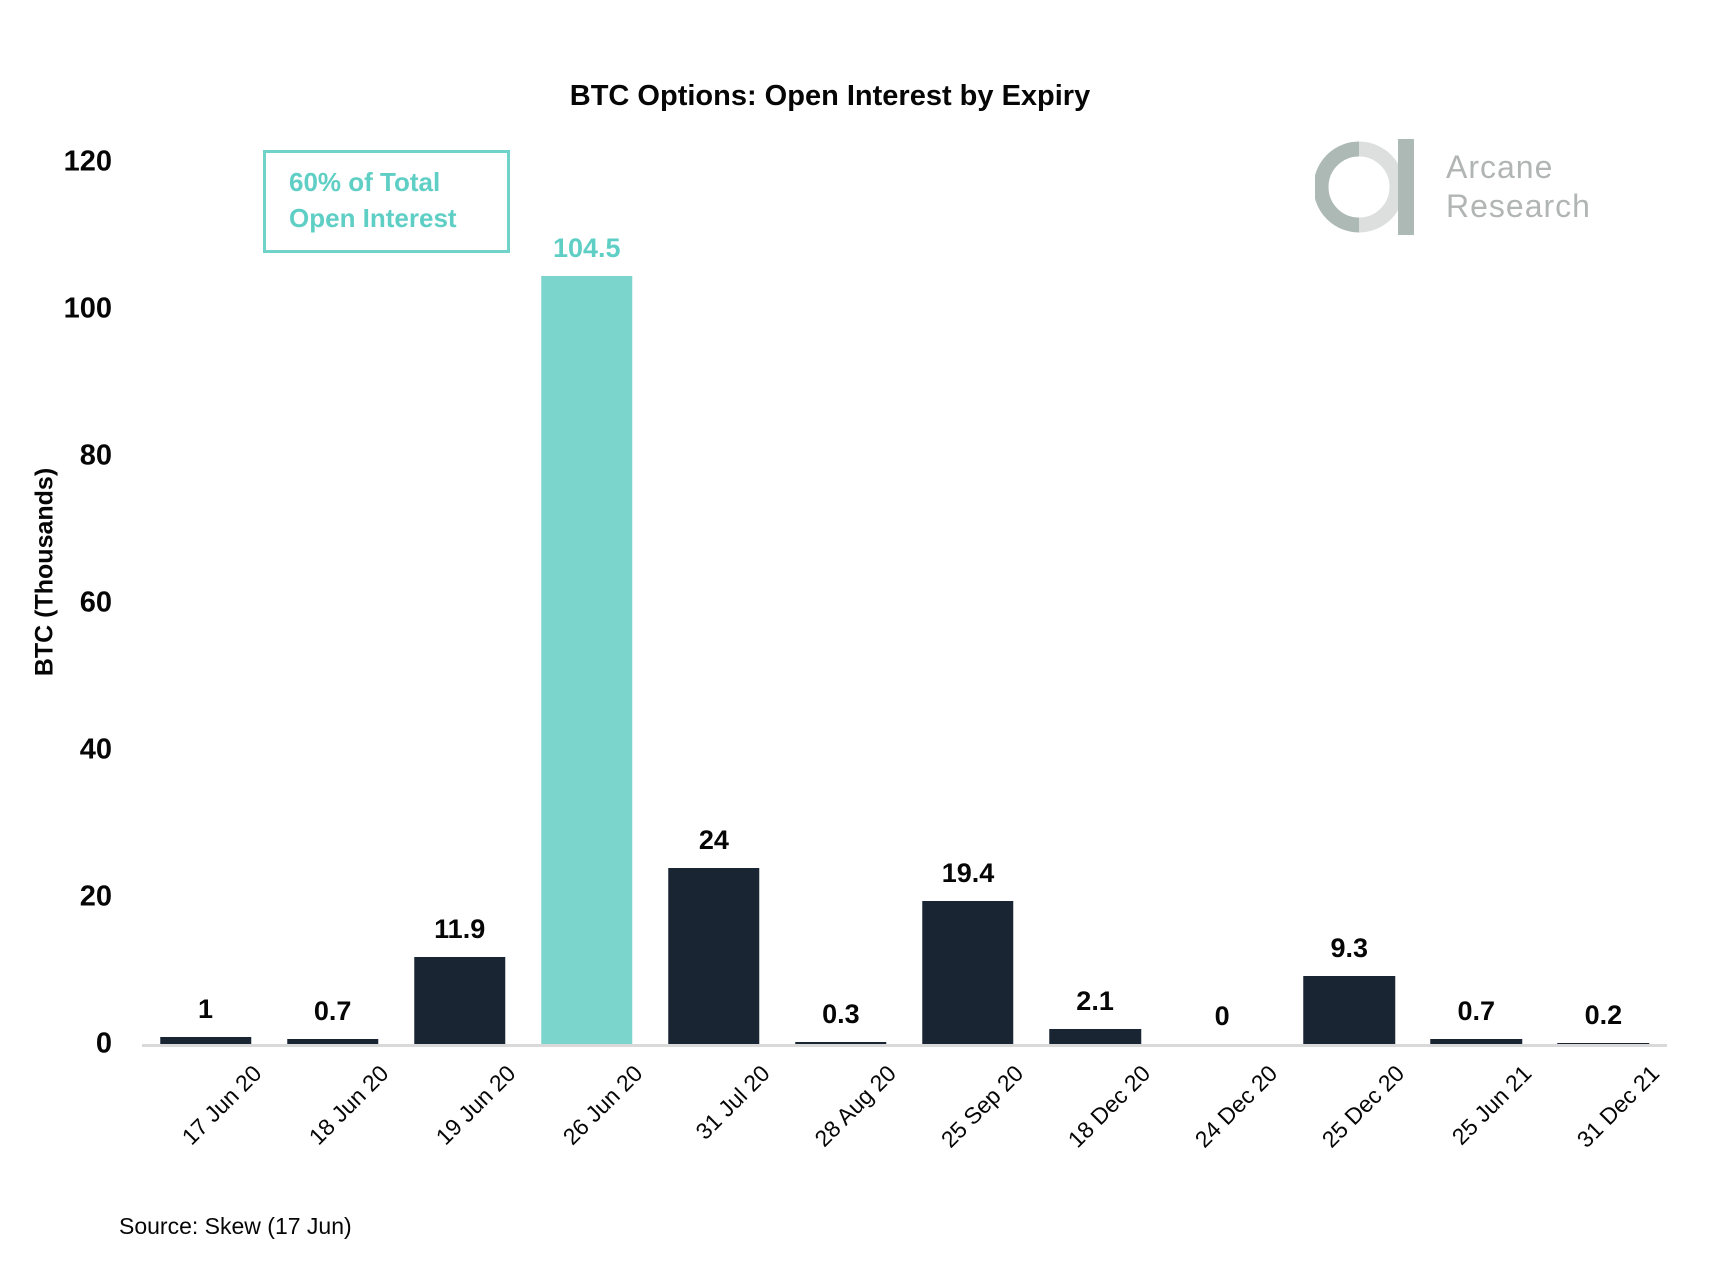  Describe the element at coordinates (967, 657) in the screenshot. I see `bar-cell: 19.4 25 Sep 20` at that location.